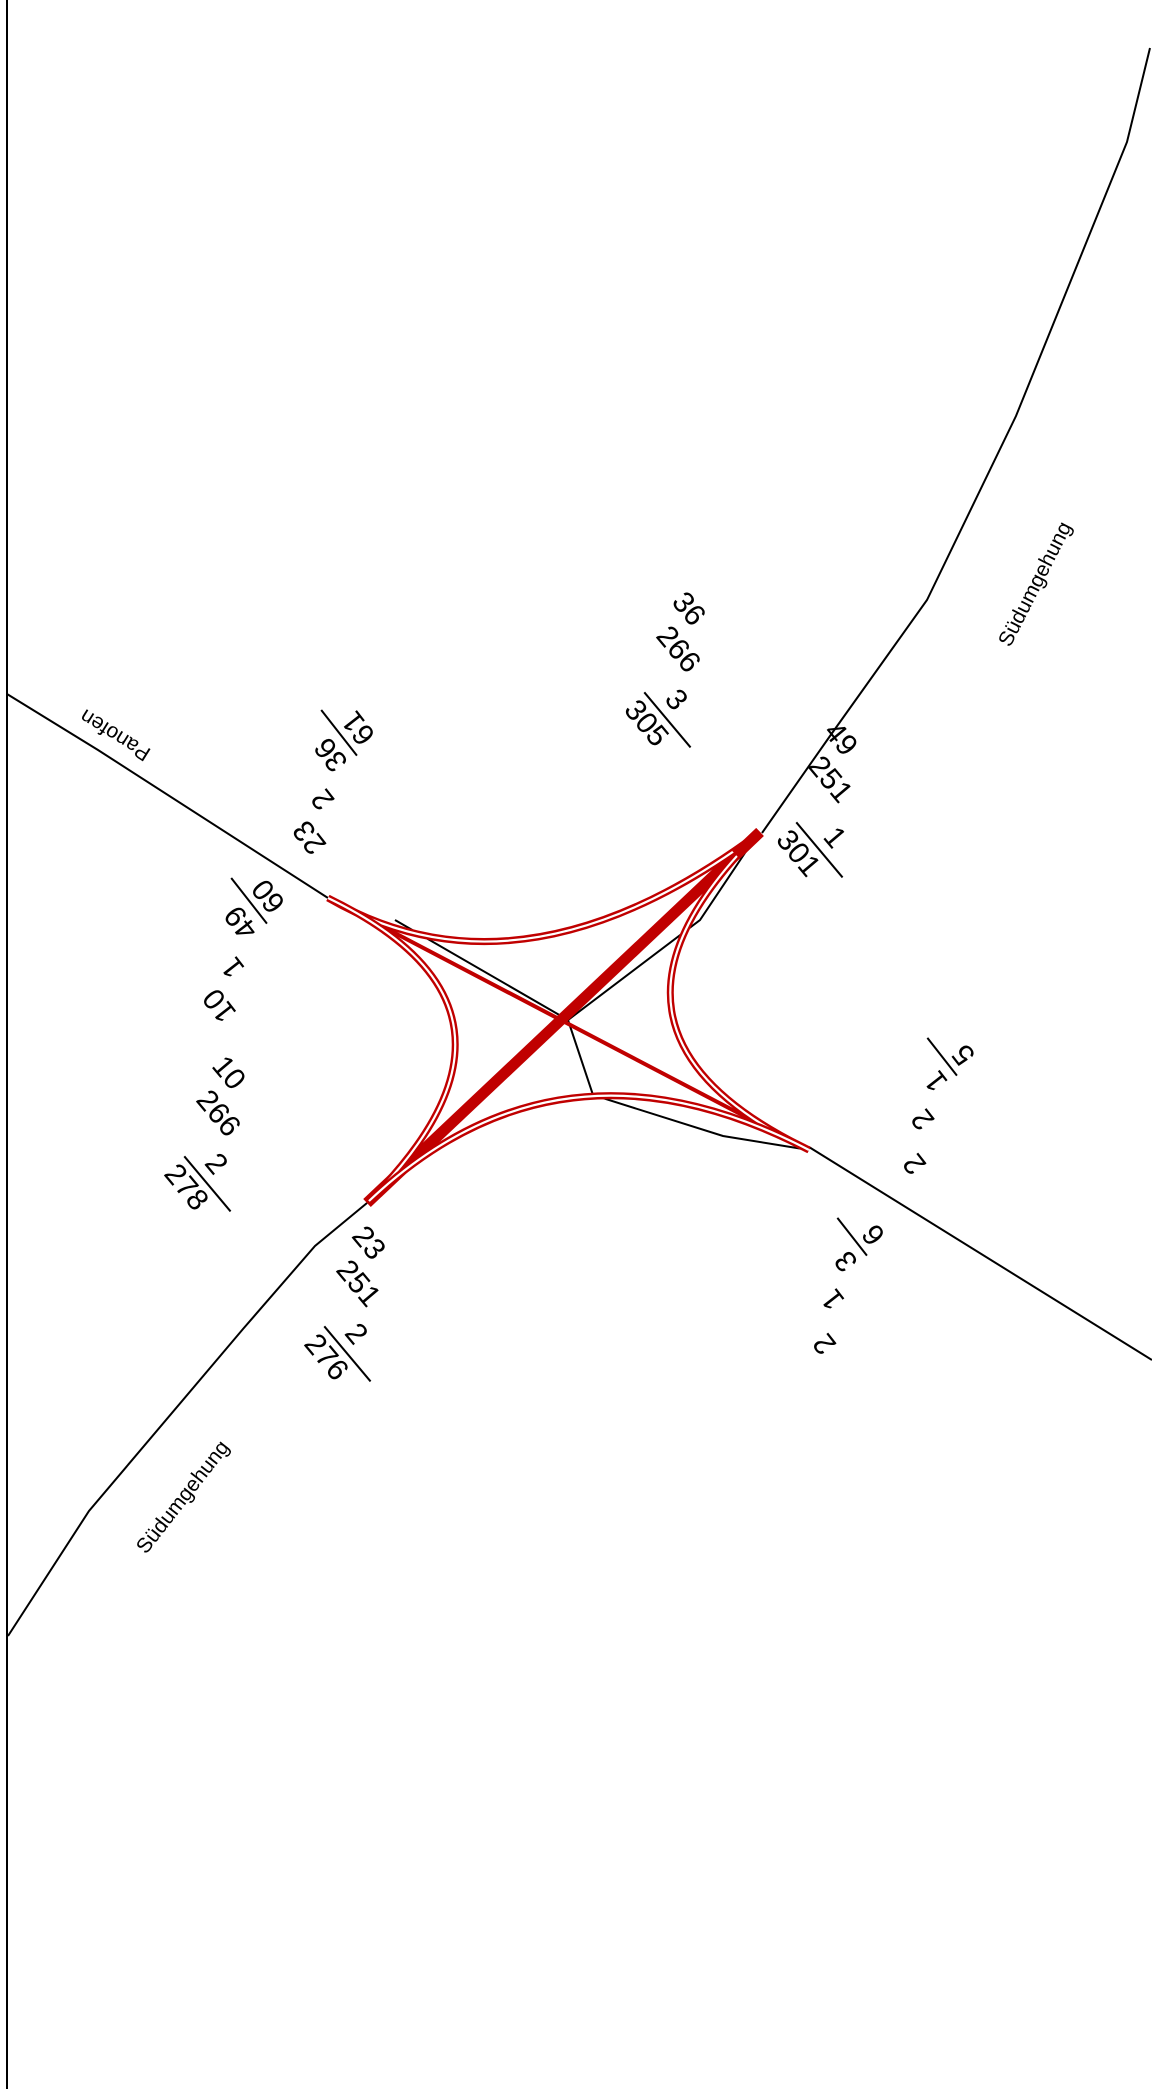 The image size is (1152, 2089). Describe the element at coordinates (852, 1237) in the screenshot. I see `fraction-bar-se-b` at that location.